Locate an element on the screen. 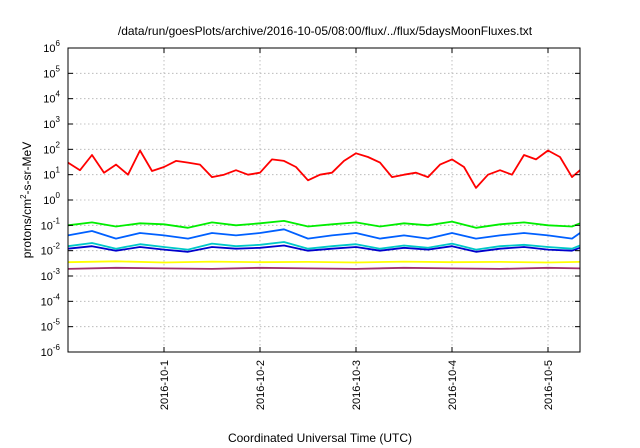 The image size is (640, 448). y-tick-label: 10⁻⁴ is located at coordinates (51, 300).